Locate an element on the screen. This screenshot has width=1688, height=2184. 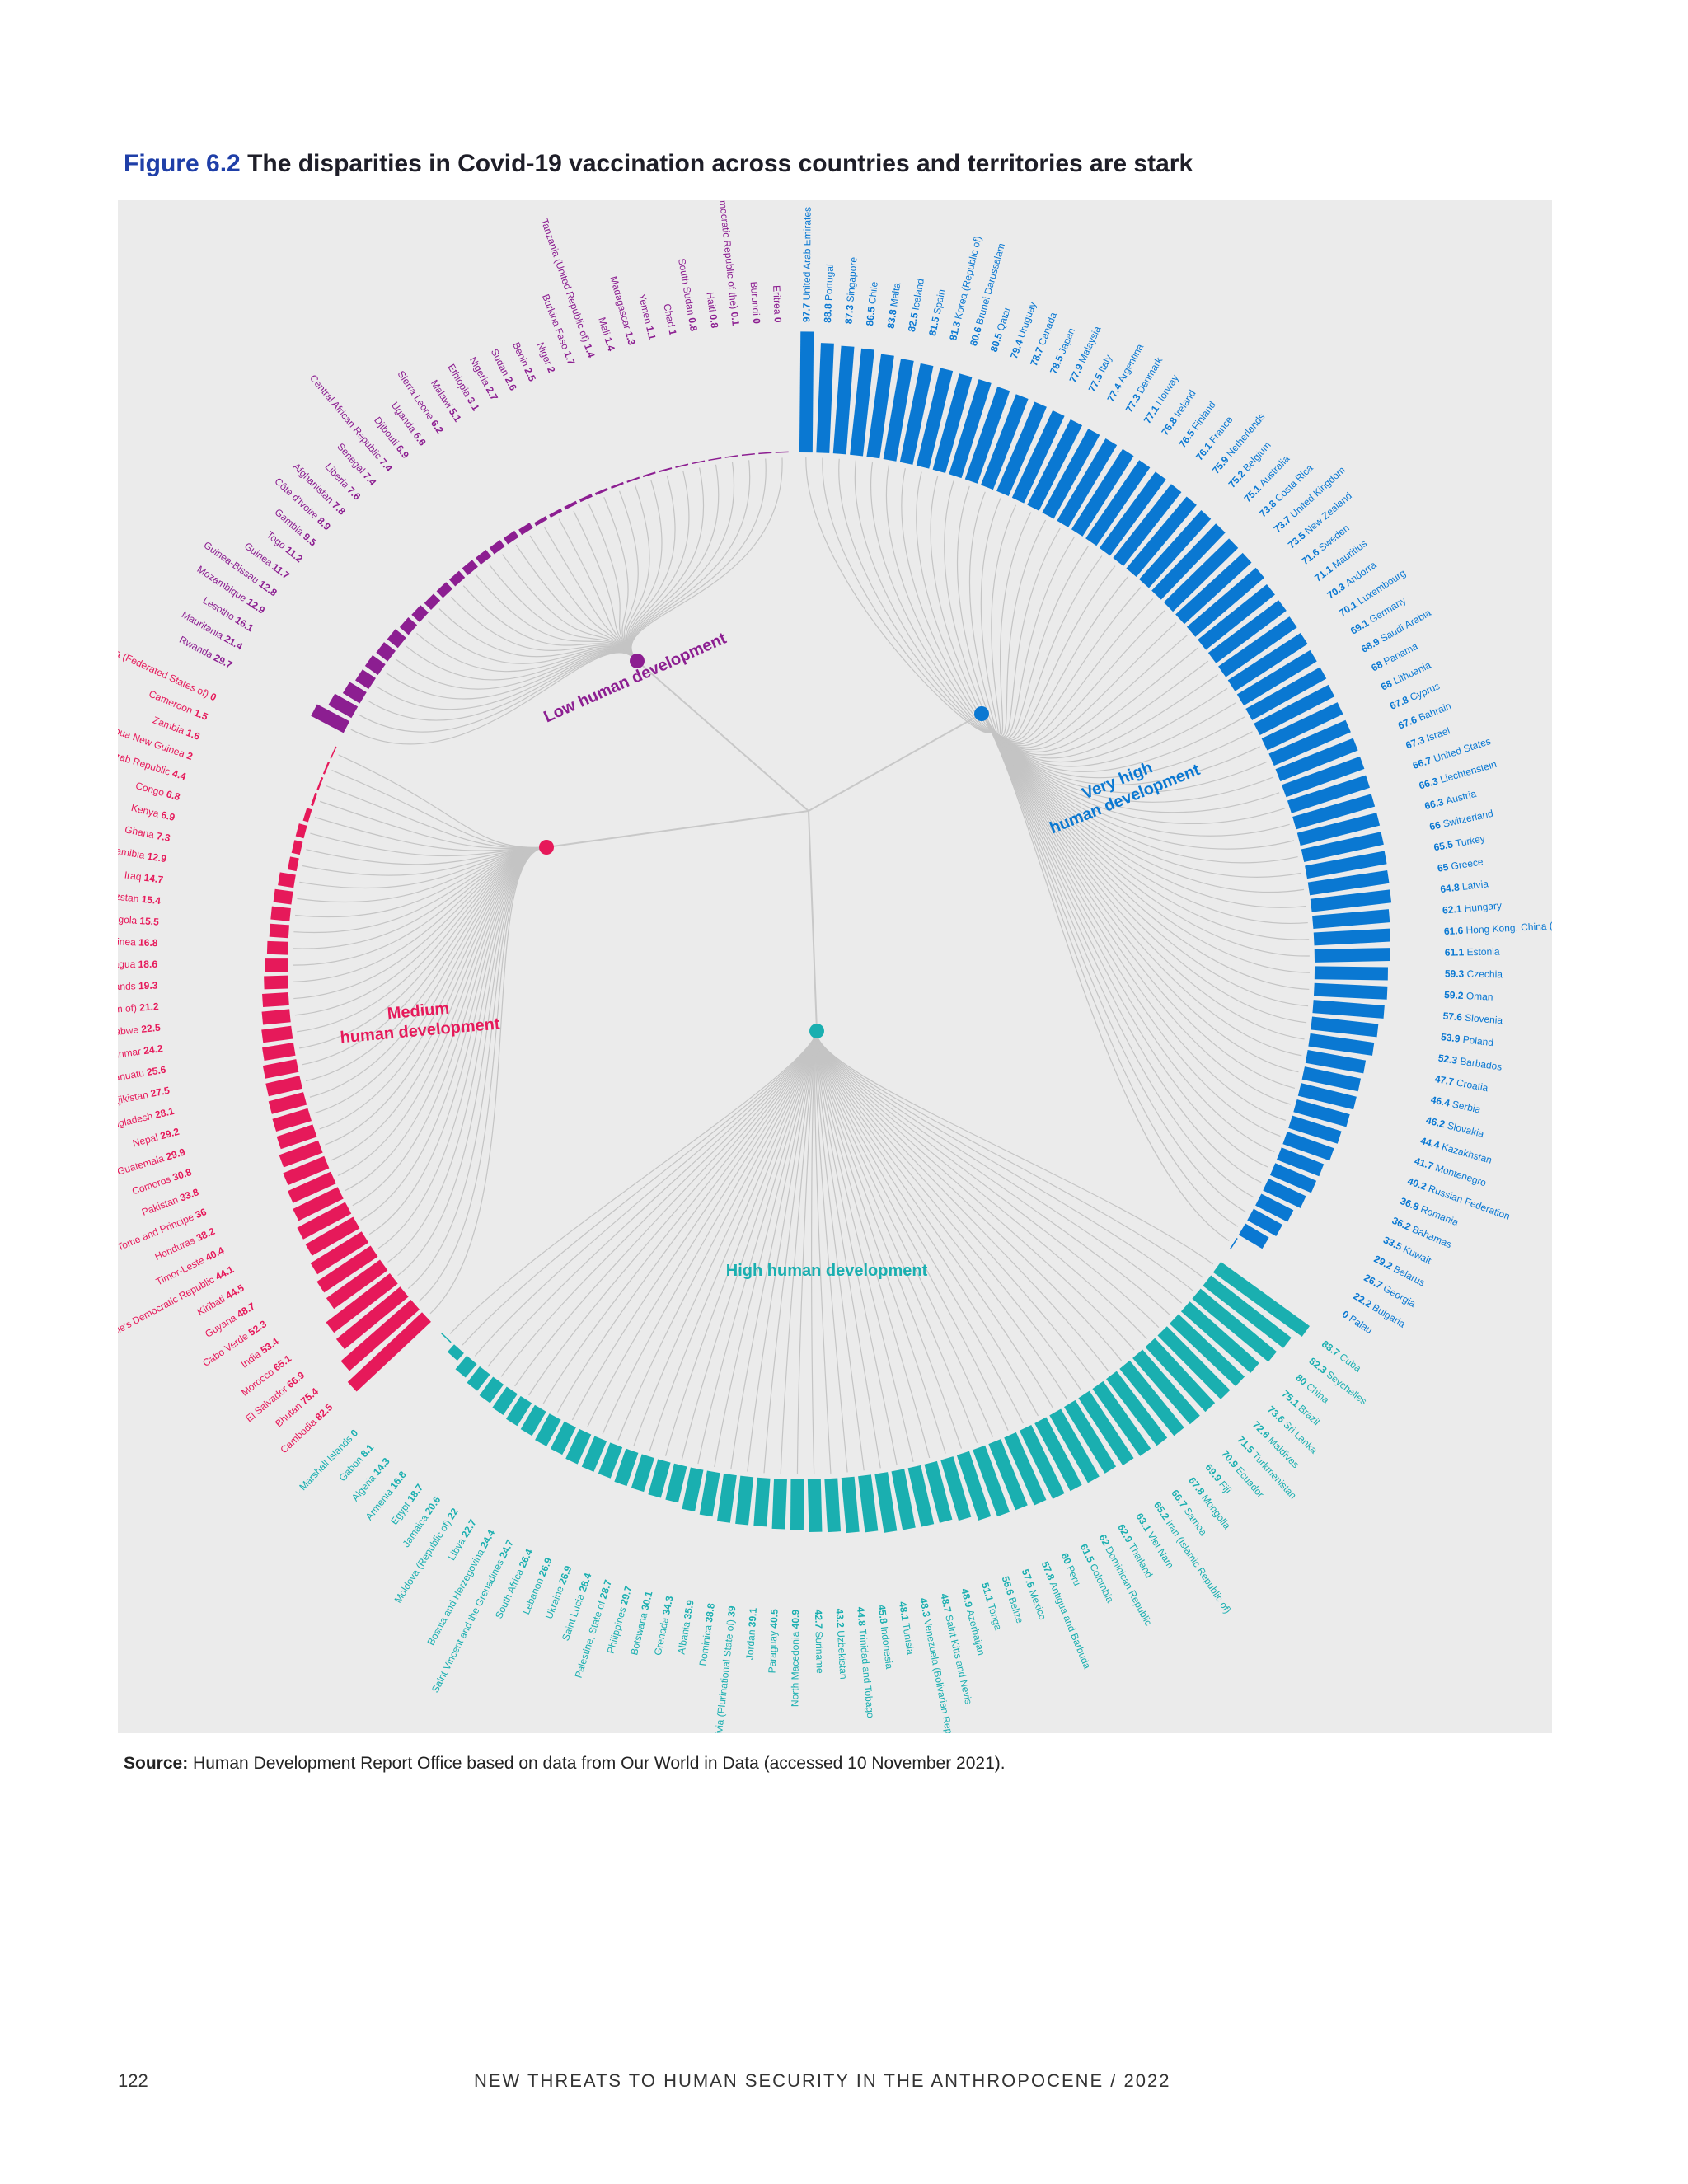
country-label: Burundi 0 is located at coordinates (755, 303).